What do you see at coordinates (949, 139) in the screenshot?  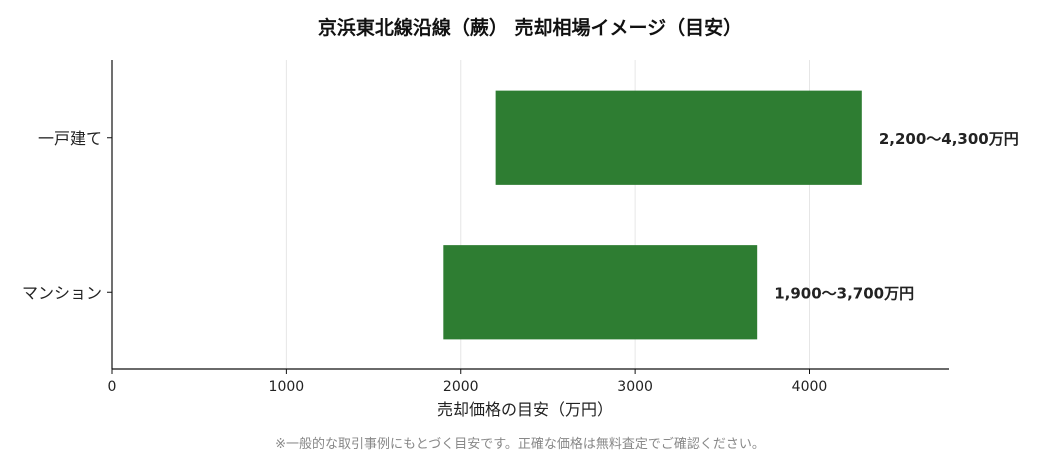 I see `data-label: 2,200〜4,300万円` at bounding box center [949, 139].